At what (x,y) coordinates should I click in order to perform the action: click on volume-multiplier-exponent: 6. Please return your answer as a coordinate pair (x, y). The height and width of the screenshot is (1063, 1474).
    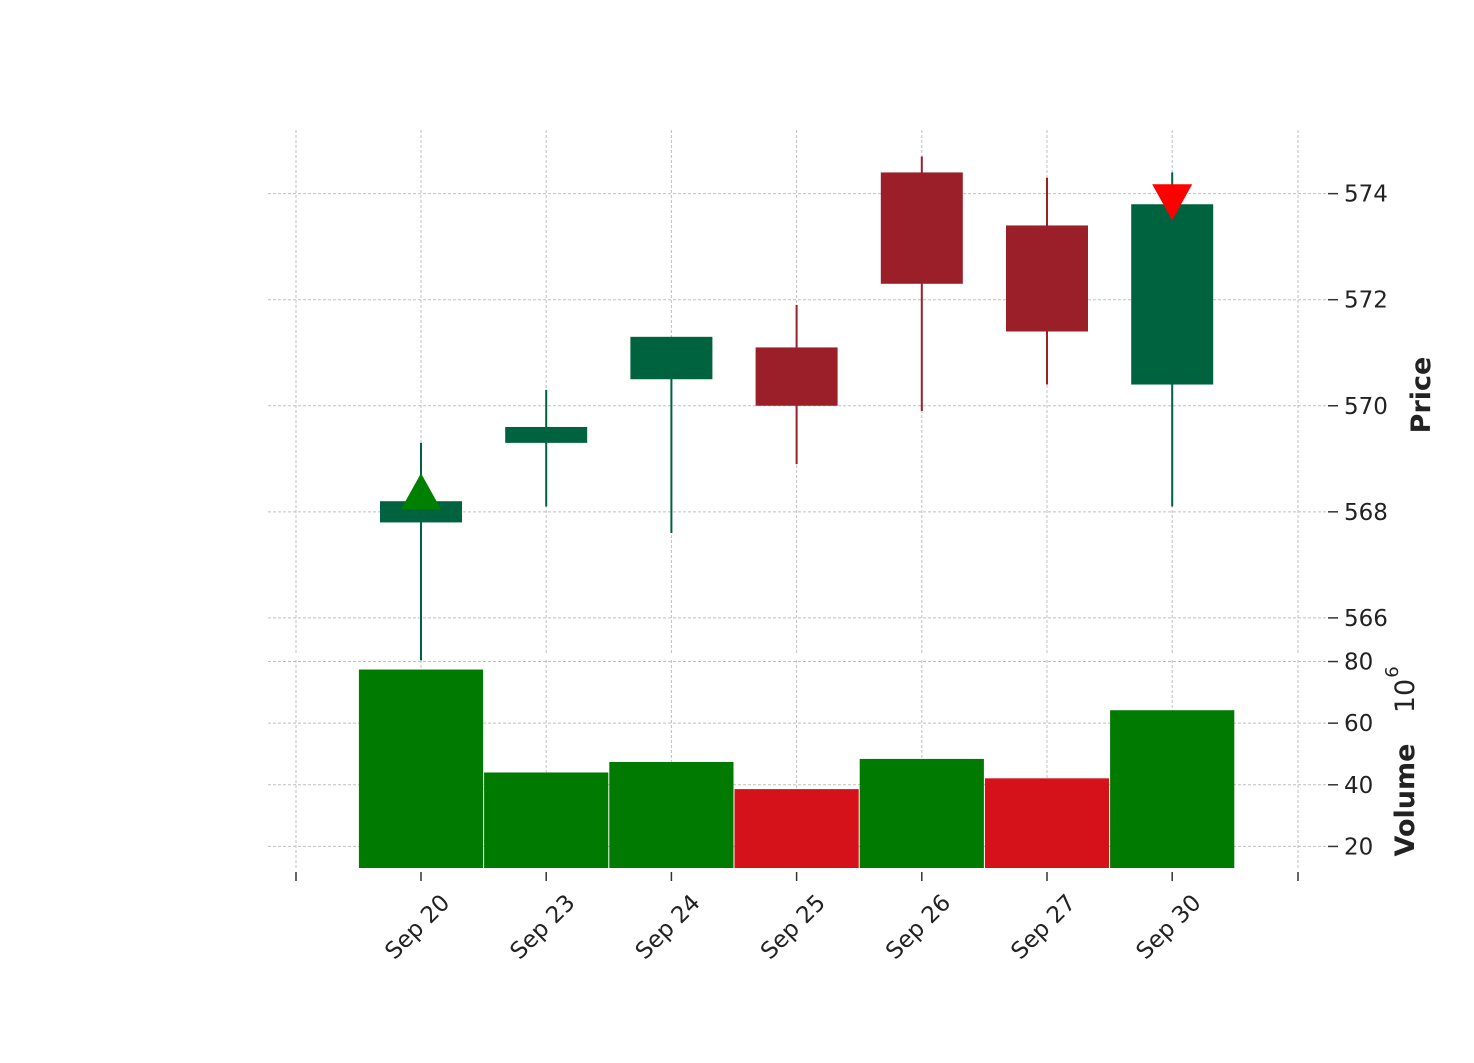
    Looking at the image, I should click on (1392, 671).